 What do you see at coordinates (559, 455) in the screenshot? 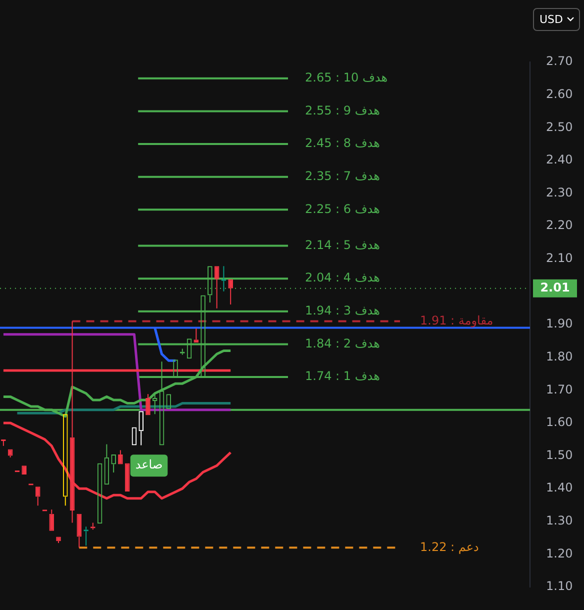
I see `y-tick-label: 1.50` at bounding box center [559, 455].